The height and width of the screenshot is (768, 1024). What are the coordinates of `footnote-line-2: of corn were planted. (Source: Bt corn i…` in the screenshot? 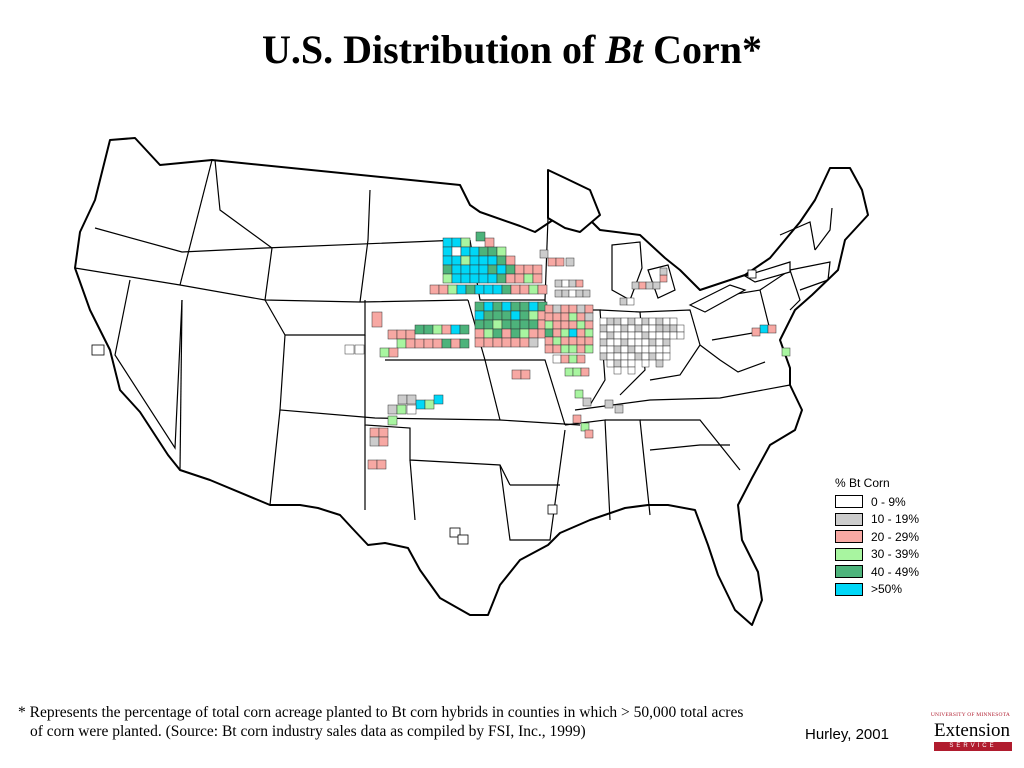 It's located at (308, 731).